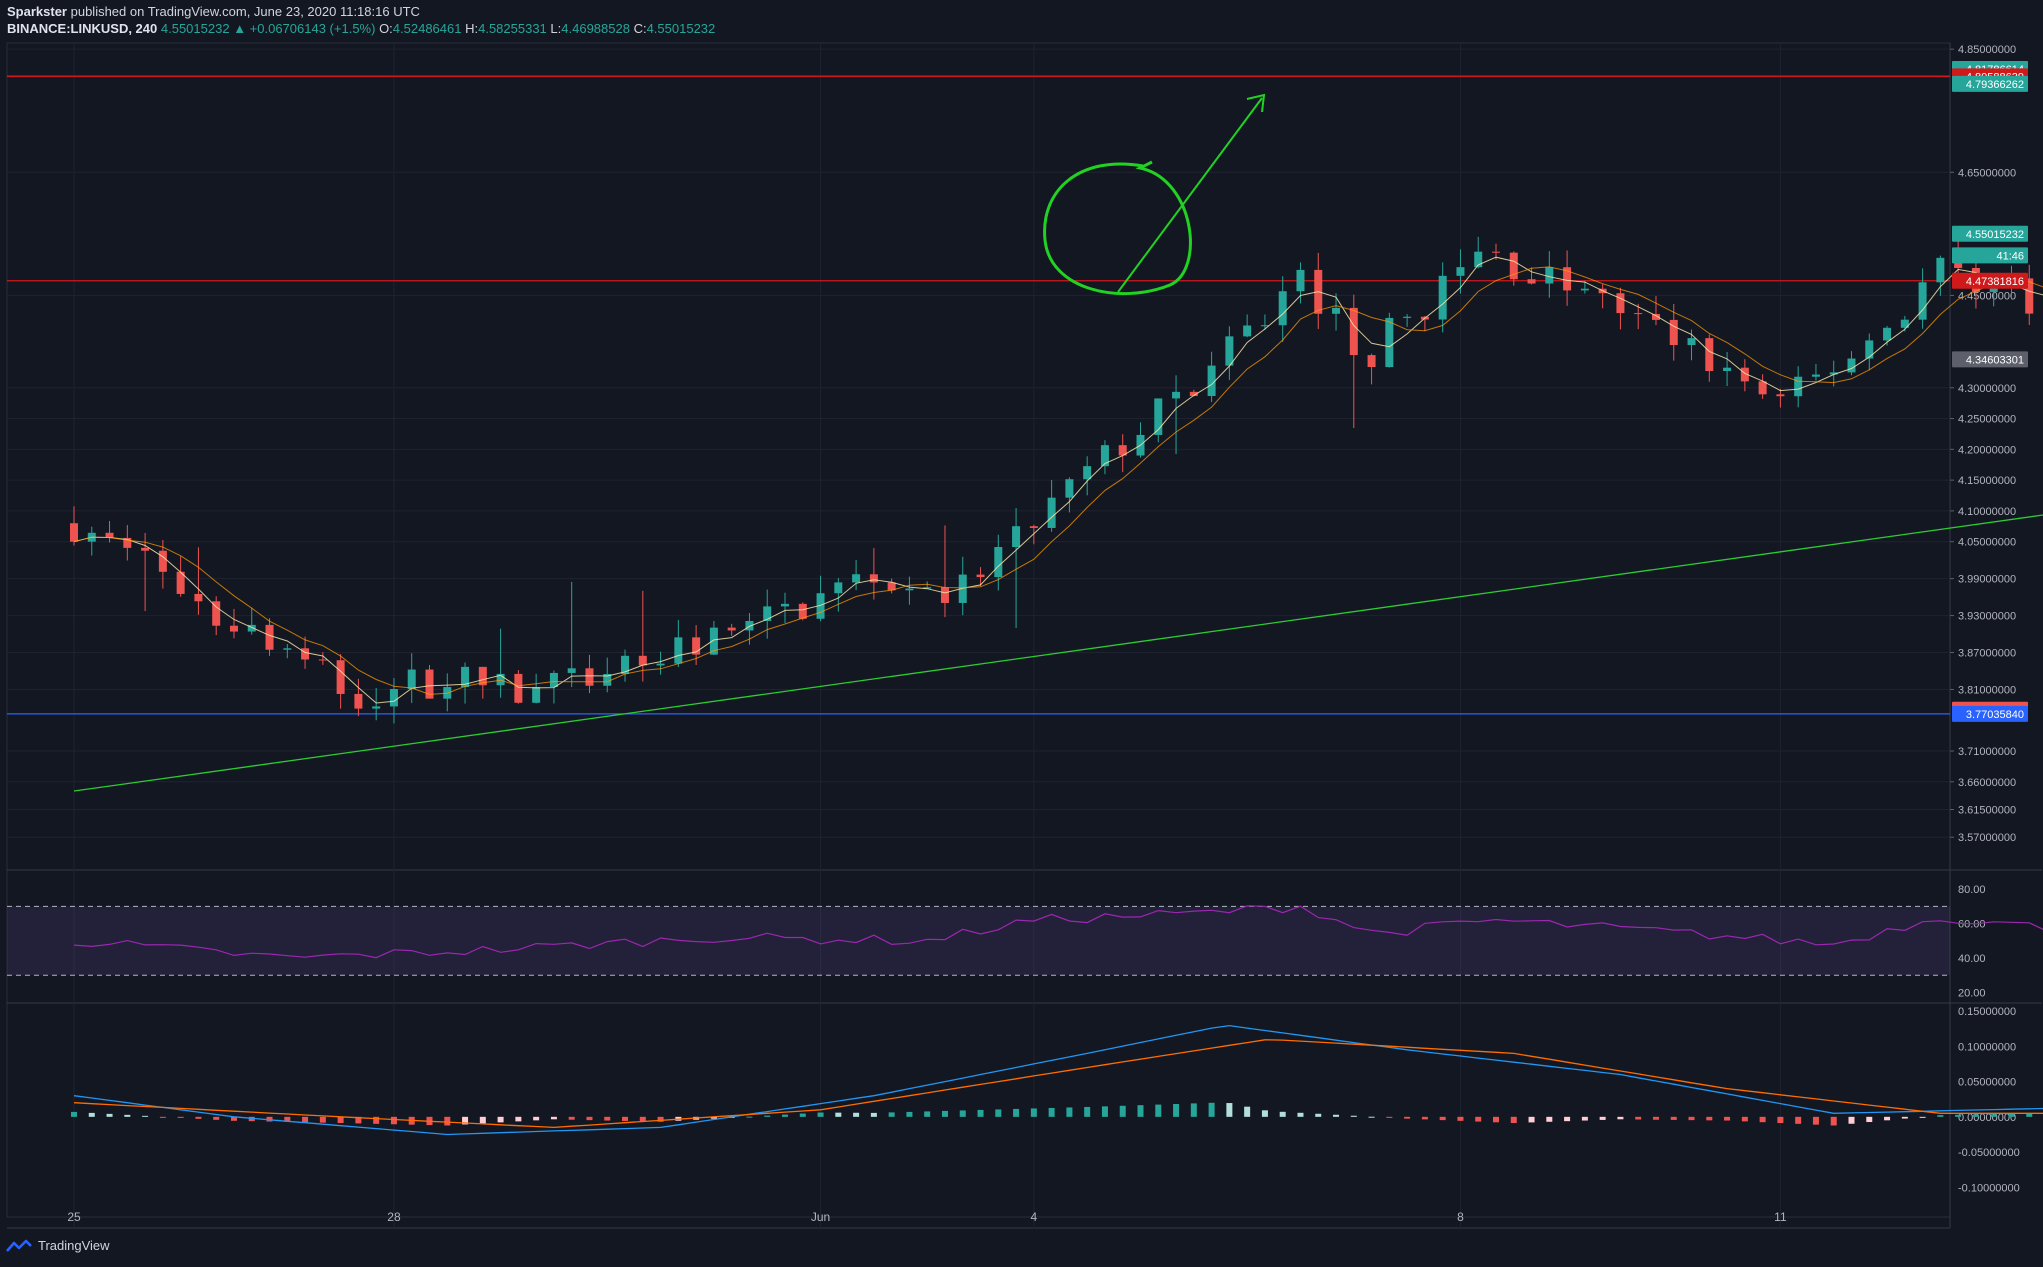 This screenshot has width=2043, height=1267. I want to click on macd-tick-label: 0.00000000, so click(1987, 1118).